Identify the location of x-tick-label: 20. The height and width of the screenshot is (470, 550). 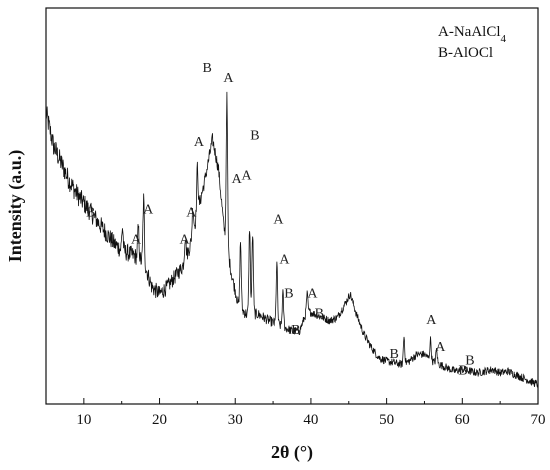
(159, 420).